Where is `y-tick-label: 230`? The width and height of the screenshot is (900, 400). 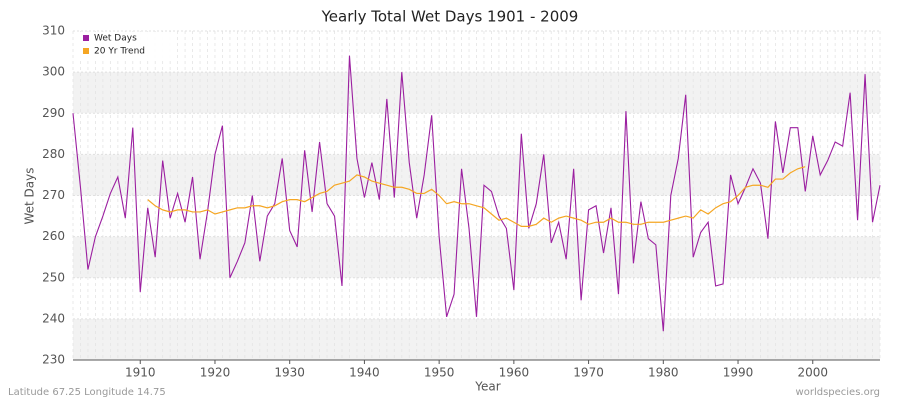
y-tick-label: 230 is located at coordinates (53, 360).